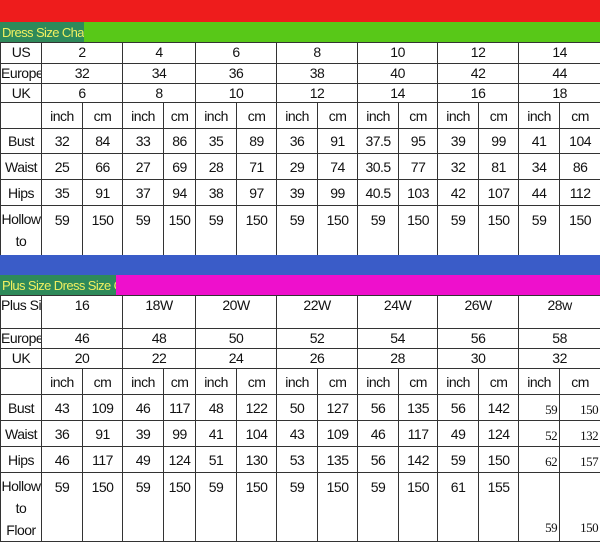 The width and height of the screenshot is (600, 542). Describe the element at coordinates (297, 460) in the screenshot. I see `inch-value-cell: 53` at that location.